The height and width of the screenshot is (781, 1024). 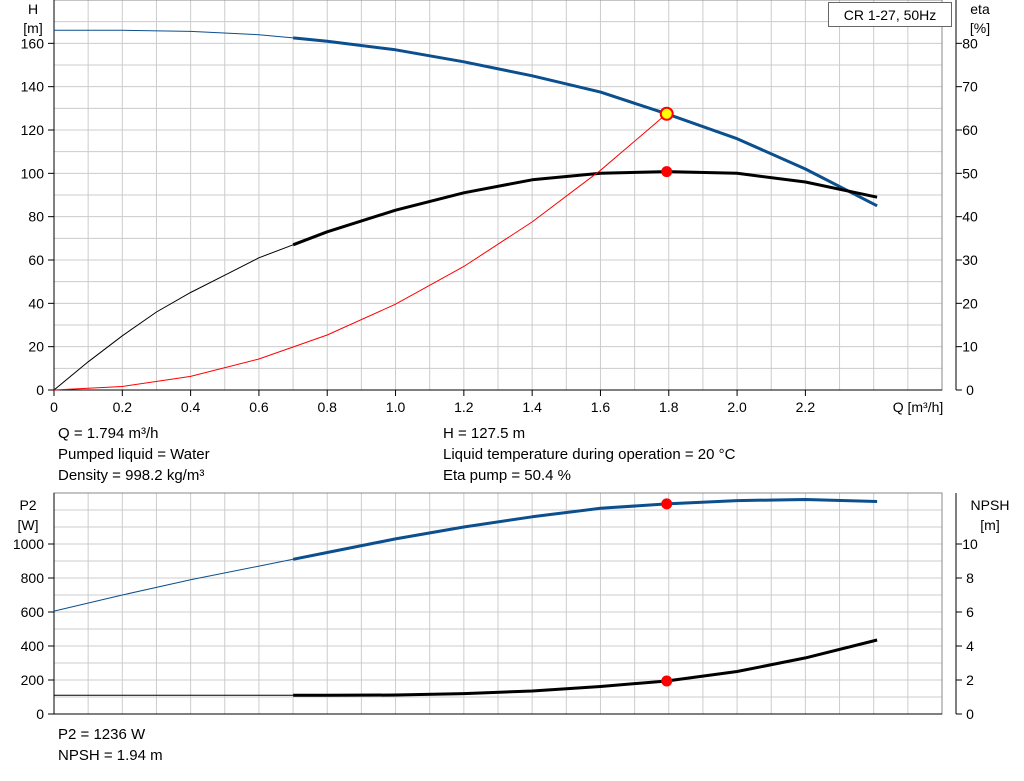 What do you see at coordinates (970, 173) in the screenshot?
I see `top-right-tick-label: 50` at bounding box center [970, 173].